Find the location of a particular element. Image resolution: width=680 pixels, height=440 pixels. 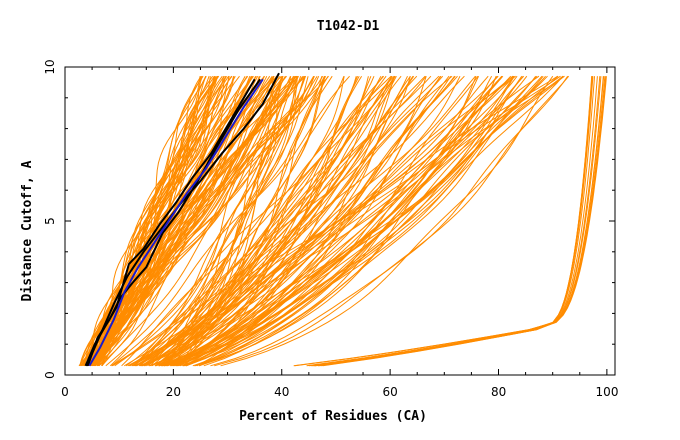

x-tick-label: 20 is located at coordinates (173, 392).